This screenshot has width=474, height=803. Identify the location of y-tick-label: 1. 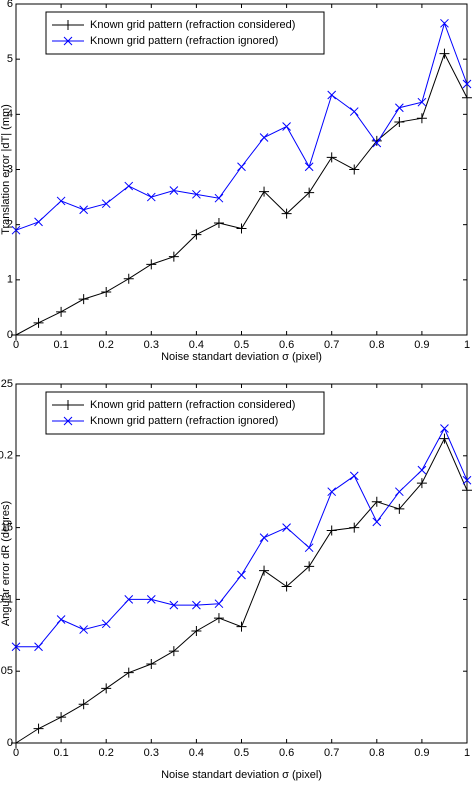
(10, 280).